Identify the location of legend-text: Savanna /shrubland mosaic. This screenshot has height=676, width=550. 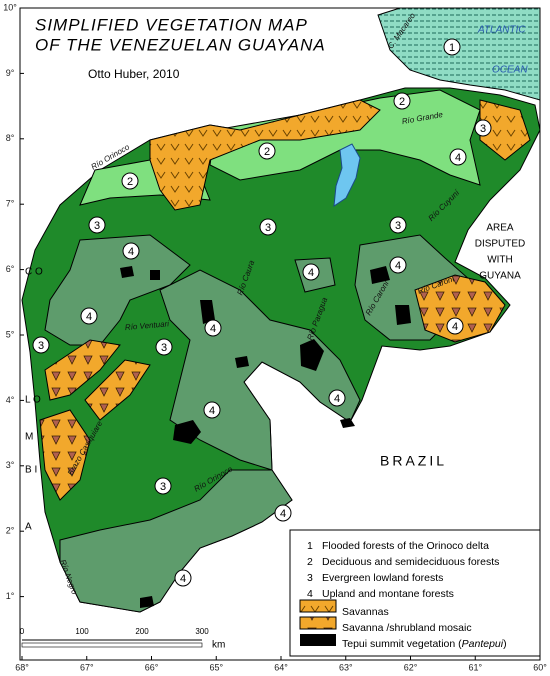
(407, 628).